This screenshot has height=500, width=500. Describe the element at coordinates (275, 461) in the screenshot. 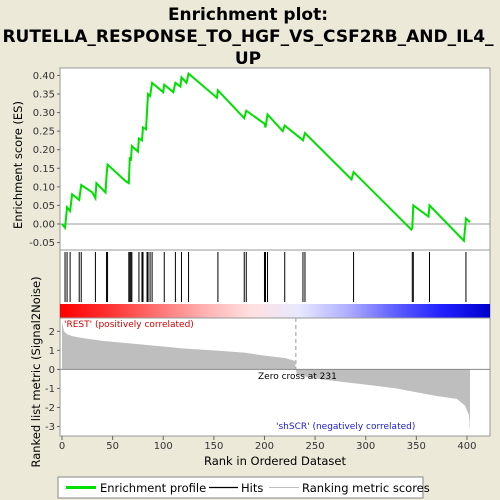

I see `x-axis-label: Rank in Ordered Dataset` at that location.